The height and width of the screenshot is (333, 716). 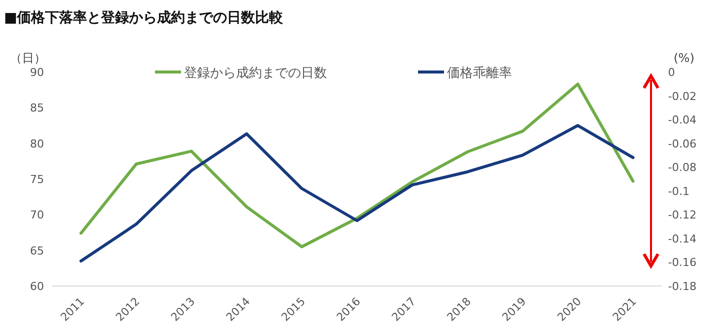 I want to click on y2tick: -0.08, so click(x=682, y=167).